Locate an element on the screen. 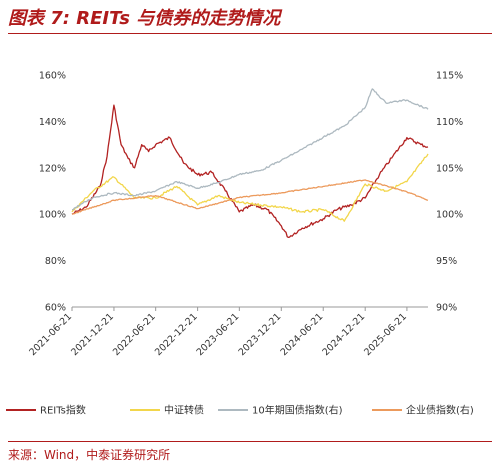 Image resolution: width=499 pixels, height=469 pixels. y-right-tick-label: 105% is located at coordinates (449, 168).